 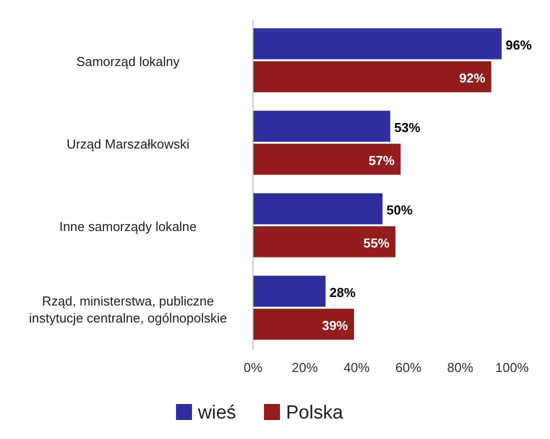 I want to click on x-tick-label: 0%, so click(x=253, y=367).